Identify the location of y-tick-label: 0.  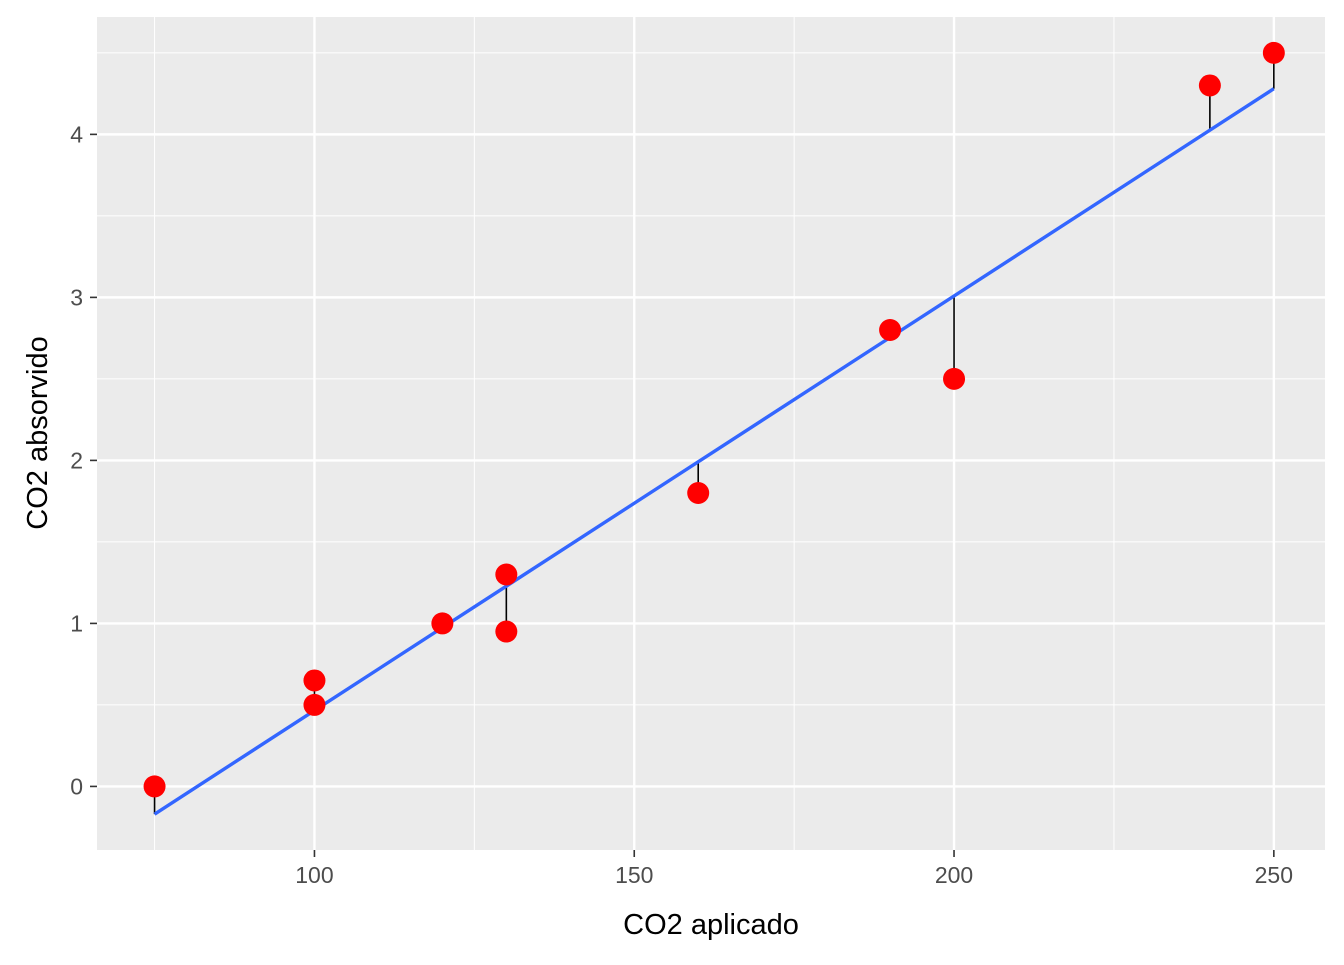
(76, 786).